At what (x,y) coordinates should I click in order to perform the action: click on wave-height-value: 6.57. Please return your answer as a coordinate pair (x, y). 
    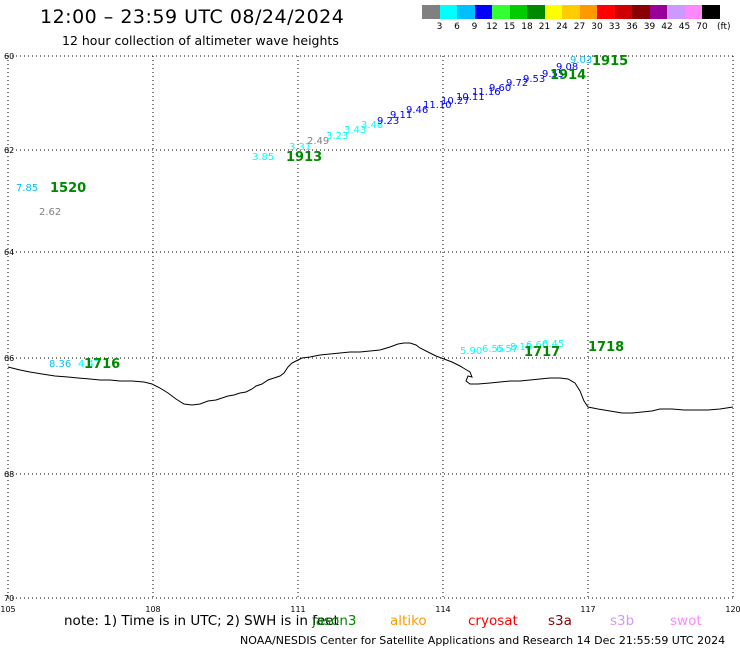
    Looking at the image, I should click on (507, 349).